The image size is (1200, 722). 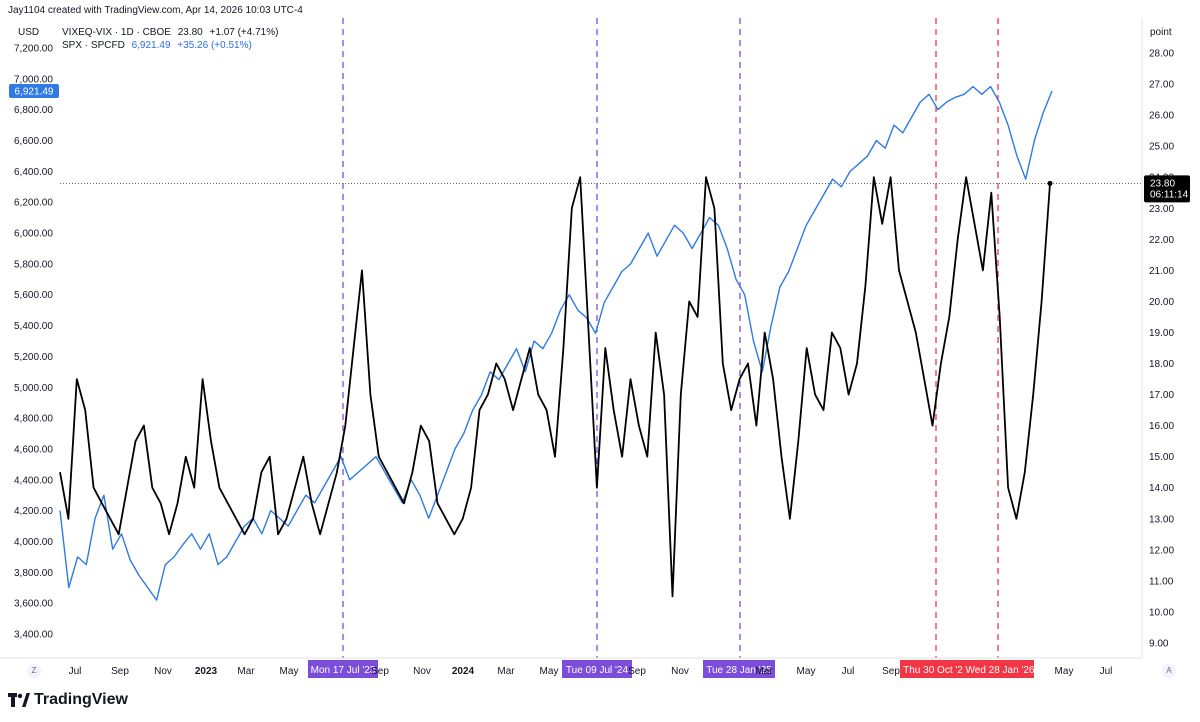 I want to click on left-axis-unit: USD, so click(x=29, y=32).